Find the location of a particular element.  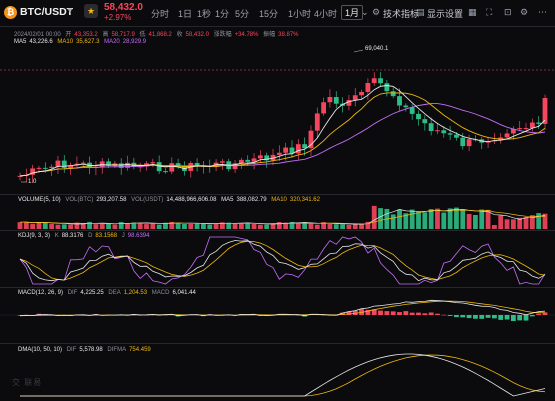

symbol-selector: BTC/USDT is located at coordinates (47, 12).